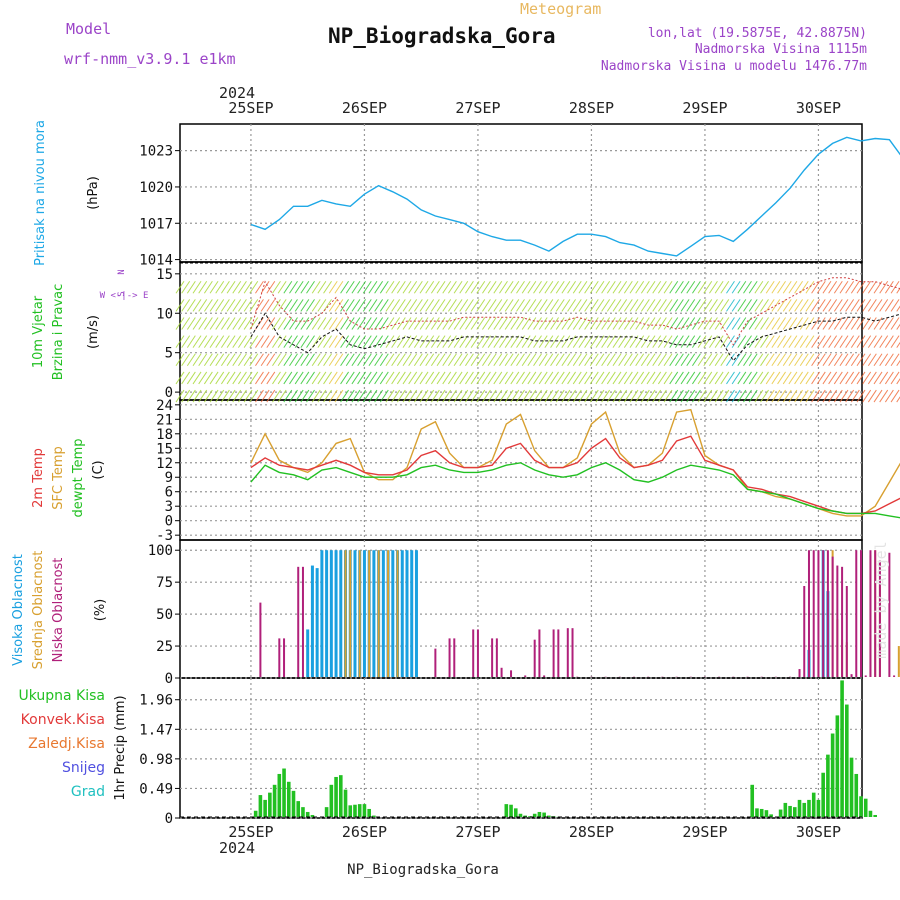 The image size is (900, 900). What do you see at coordinates (388, 613) in the screenshot?
I see `mid-cloud-bar` at bounding box center [388, 613].